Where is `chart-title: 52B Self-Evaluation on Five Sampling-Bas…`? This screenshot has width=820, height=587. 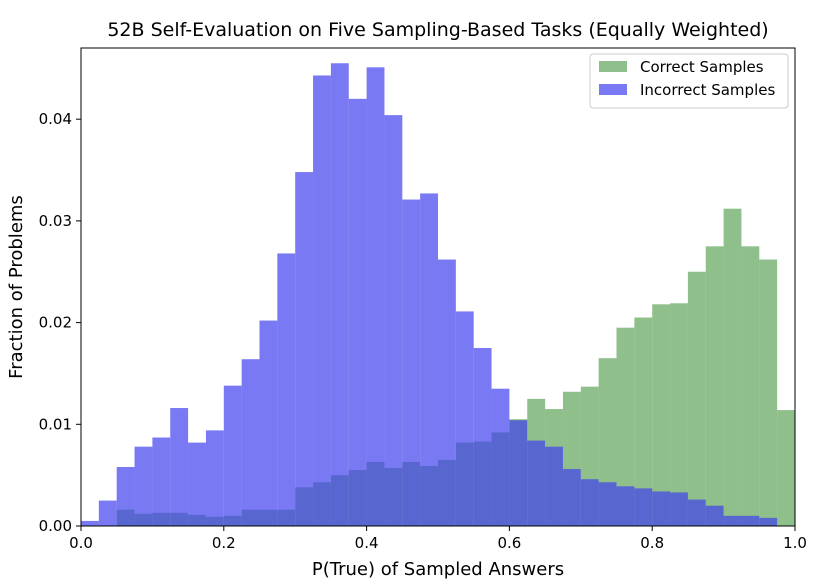 chart-title: 52B Self-Evaluation on Five Sampling-Bas… is located at coordinates (437, 30).